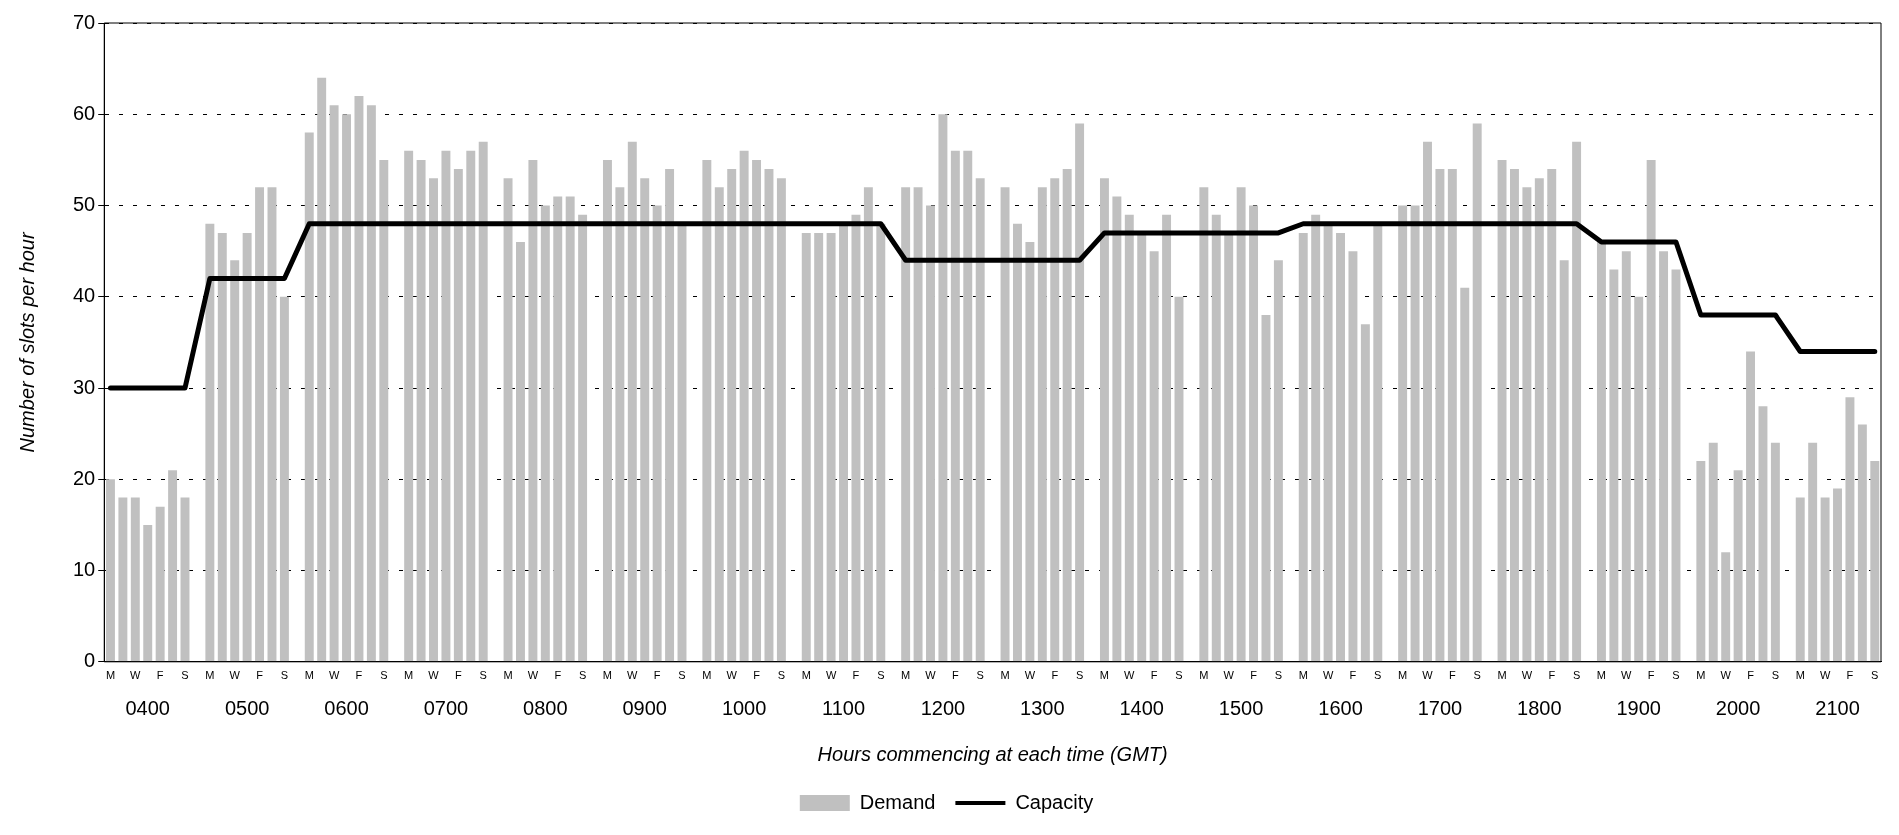  What do you see at coordinates (1340, 708) in the screenshot?
I see `text: 1600` at bounding box center [1340, 708].